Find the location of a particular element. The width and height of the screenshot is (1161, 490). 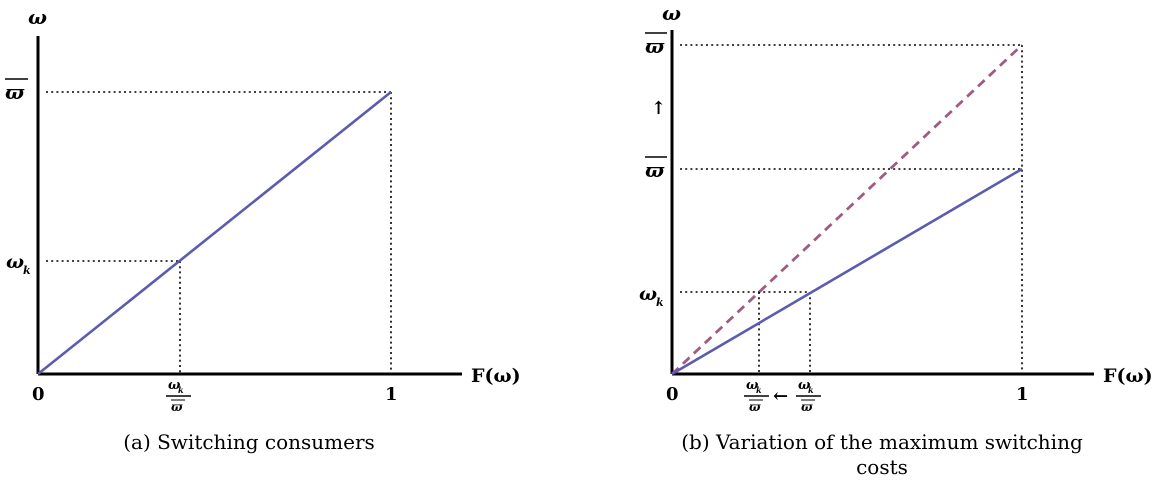

panel-a-y-label-max: ϖ is located at coordinates (15, 92).